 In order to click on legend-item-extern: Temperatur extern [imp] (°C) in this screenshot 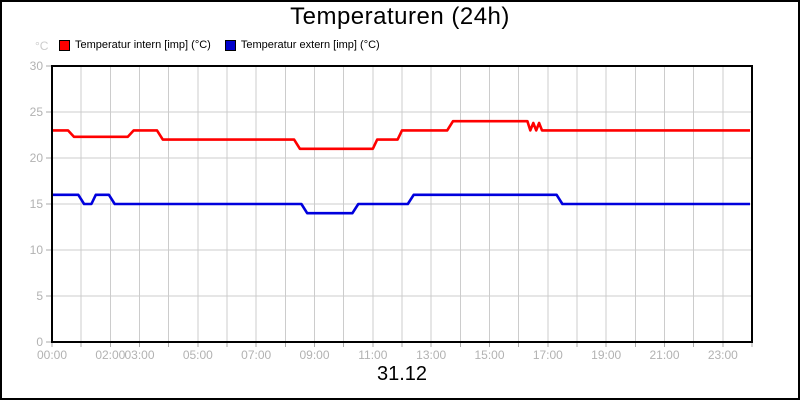, I will do `click(302, 45)`.